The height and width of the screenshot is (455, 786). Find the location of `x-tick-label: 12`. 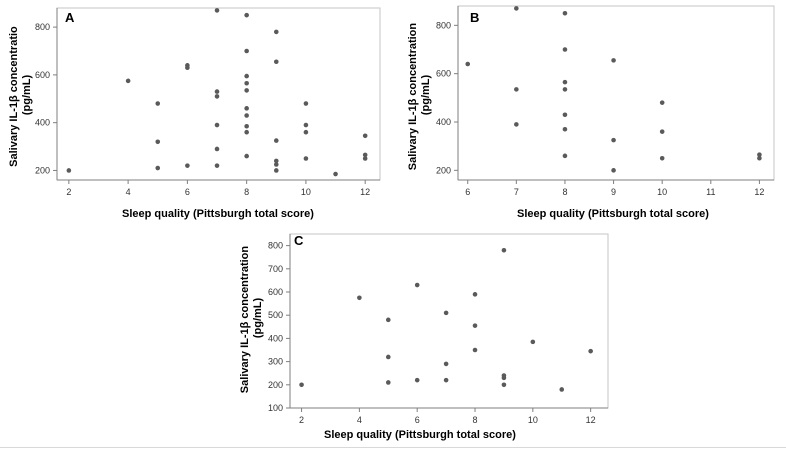

x-tick-label: 12 is located at coordinates (759, 192).